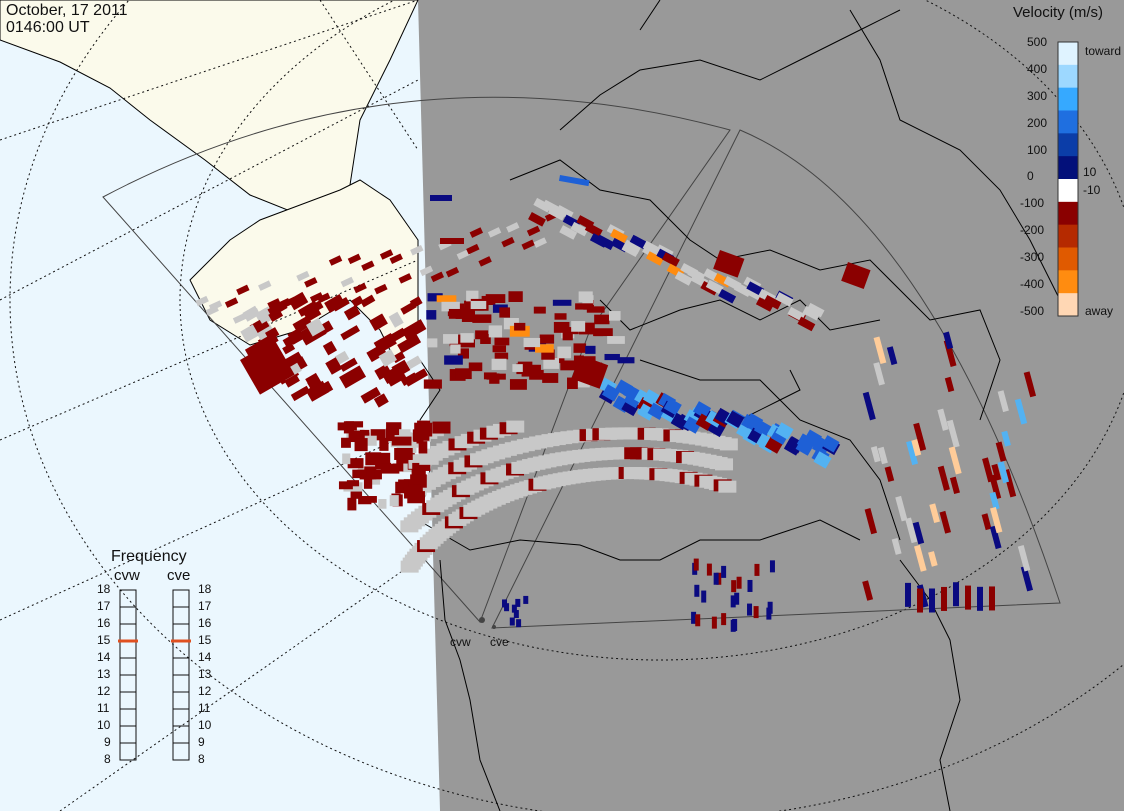  I want to click on frequency-tick-label: 10, so click(205, 725).